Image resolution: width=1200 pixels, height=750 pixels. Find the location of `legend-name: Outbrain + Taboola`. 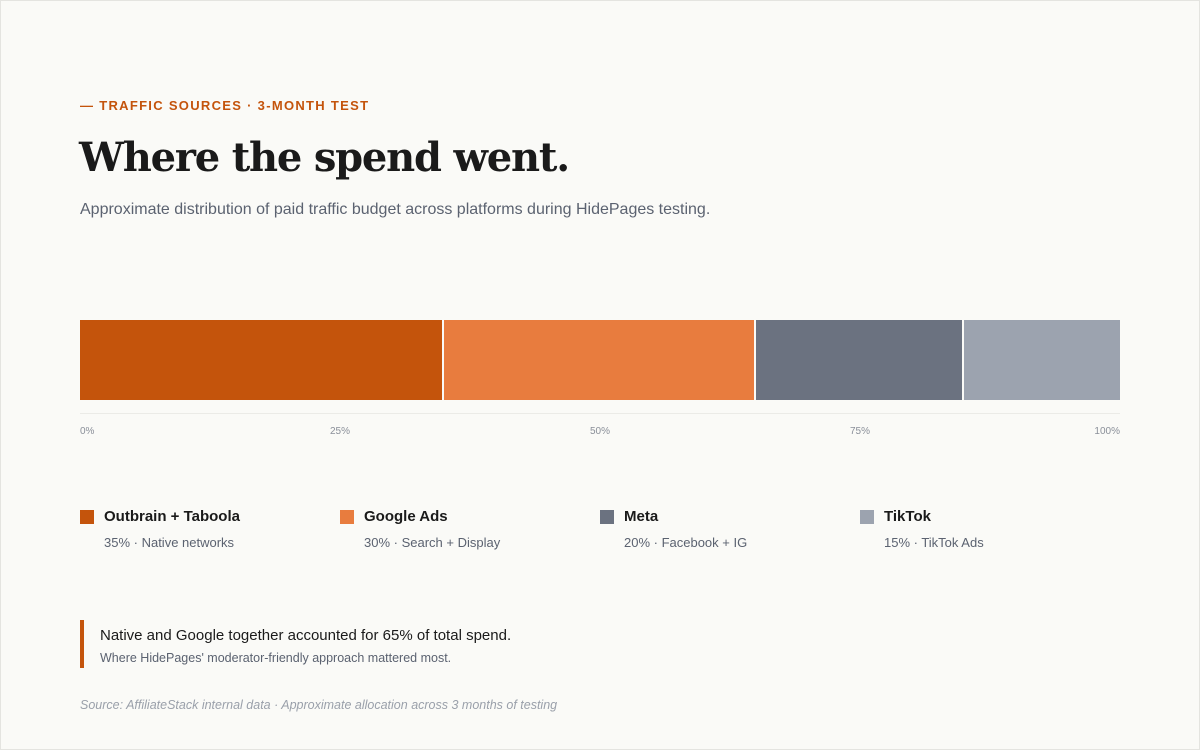

legend-name: Outbrain + Taboola is located at coordinates (172, 516).